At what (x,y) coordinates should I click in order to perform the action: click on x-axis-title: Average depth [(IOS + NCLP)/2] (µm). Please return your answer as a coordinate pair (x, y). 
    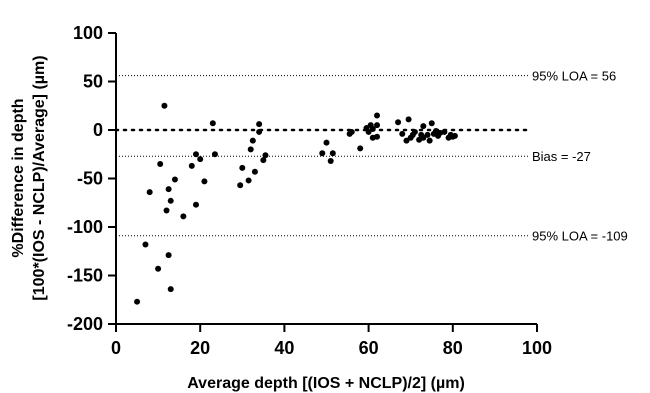
    Looking at the image, I should click on (326, 383).